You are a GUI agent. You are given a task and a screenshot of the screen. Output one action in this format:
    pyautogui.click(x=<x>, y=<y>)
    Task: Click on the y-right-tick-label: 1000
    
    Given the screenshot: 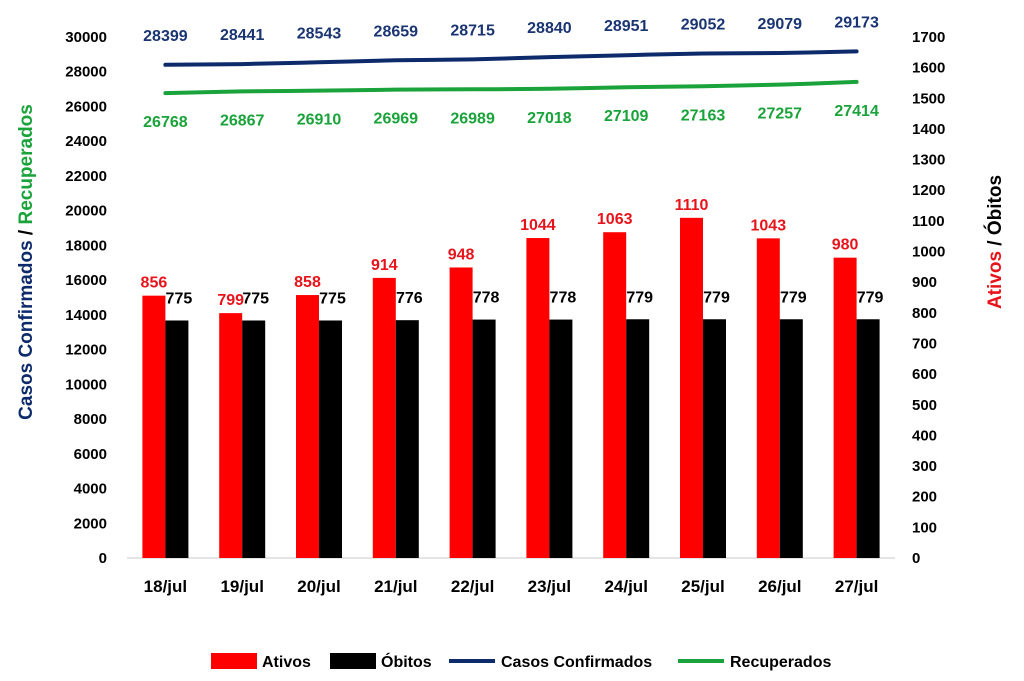 What is the action you would take?
    pyautogui.click(x=928, y=252)
    